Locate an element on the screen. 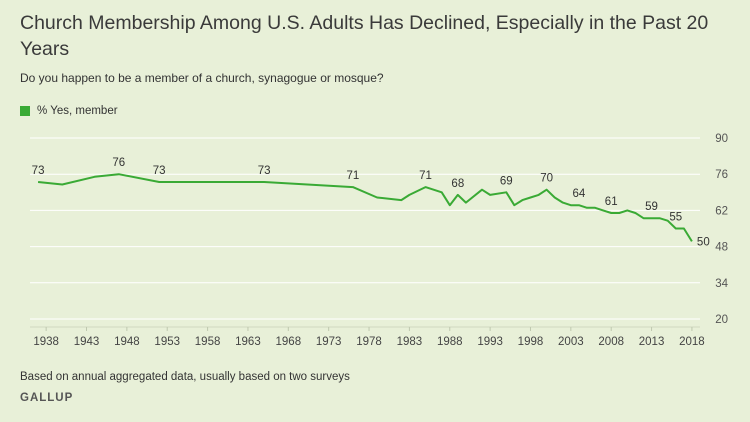  x-tick-label: 1968 is located at coordinates (289, 342).